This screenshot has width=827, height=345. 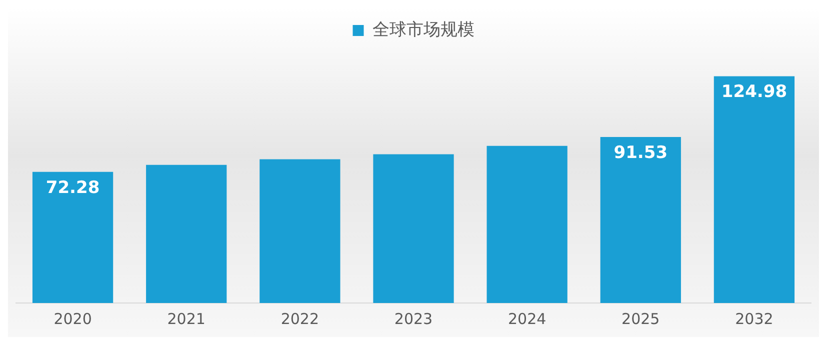 What do you see at coordinates (641, 319) in the screenshot?
I see `x-tick-label: 2025` at bounding box center [641, 319].